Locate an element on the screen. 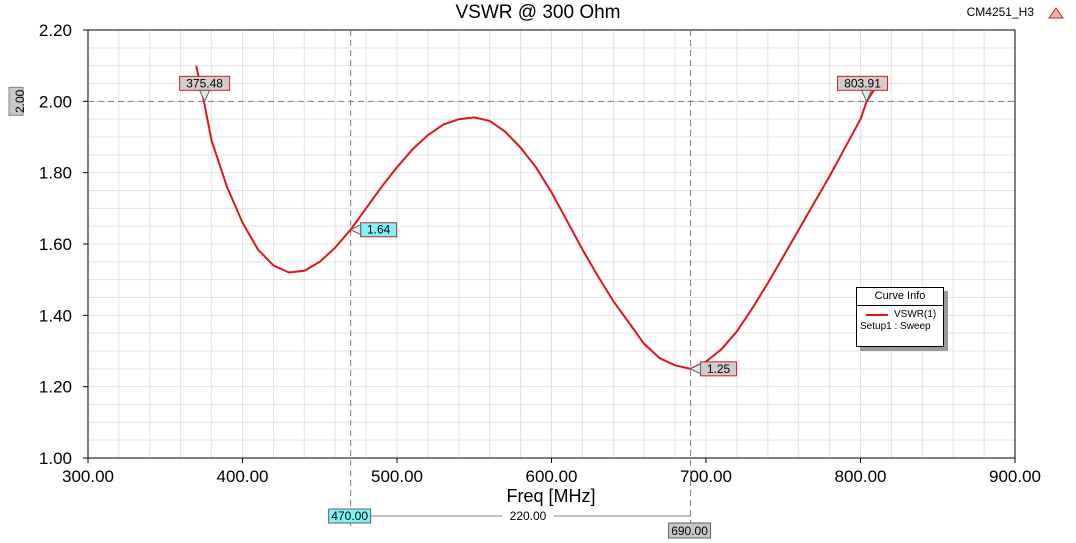 This screenshot has width=1076, height=543. x-axis-label: Freq [MHz] is located at coordinates (550, 496).